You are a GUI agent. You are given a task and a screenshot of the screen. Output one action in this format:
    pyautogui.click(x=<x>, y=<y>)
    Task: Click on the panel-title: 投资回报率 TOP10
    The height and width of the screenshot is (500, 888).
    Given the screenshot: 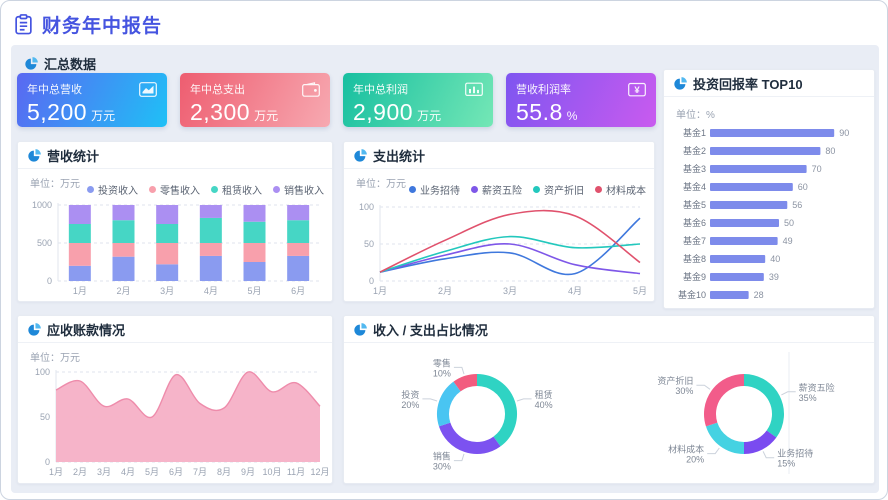 What is the action you would take?
    pyautogui.click(x=748, y=84)
    